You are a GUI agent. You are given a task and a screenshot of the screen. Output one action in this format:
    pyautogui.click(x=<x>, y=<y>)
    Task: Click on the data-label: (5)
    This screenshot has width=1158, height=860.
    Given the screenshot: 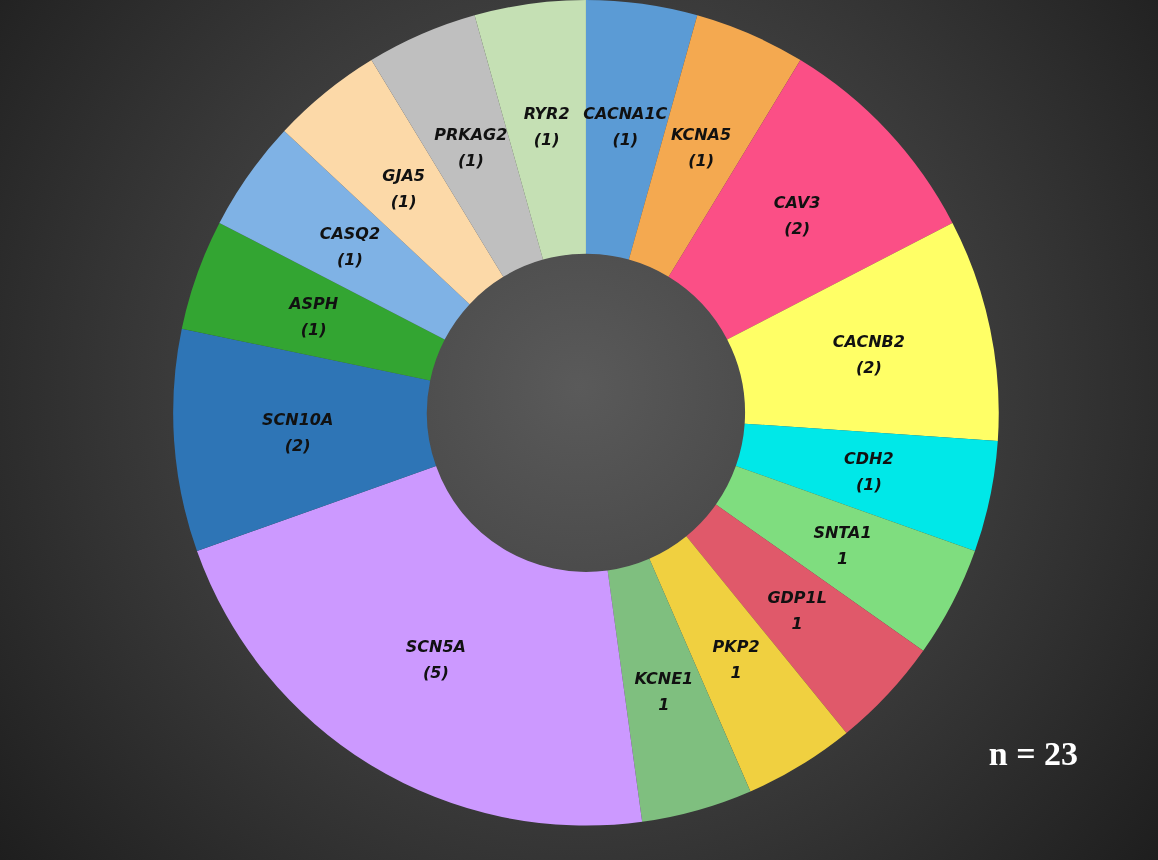 What is the action you would take?
    pyautogui.click(x=435, y=673)
    